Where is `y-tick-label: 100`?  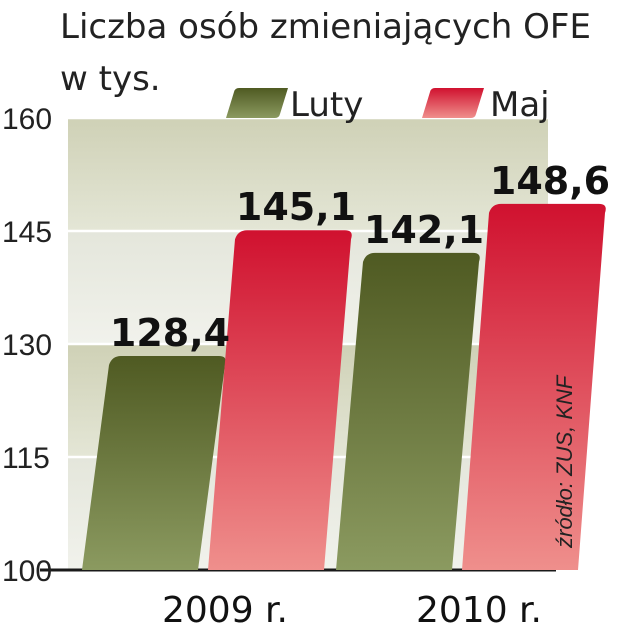 y-tick-label: 100 is located at coordinates (27, 571).